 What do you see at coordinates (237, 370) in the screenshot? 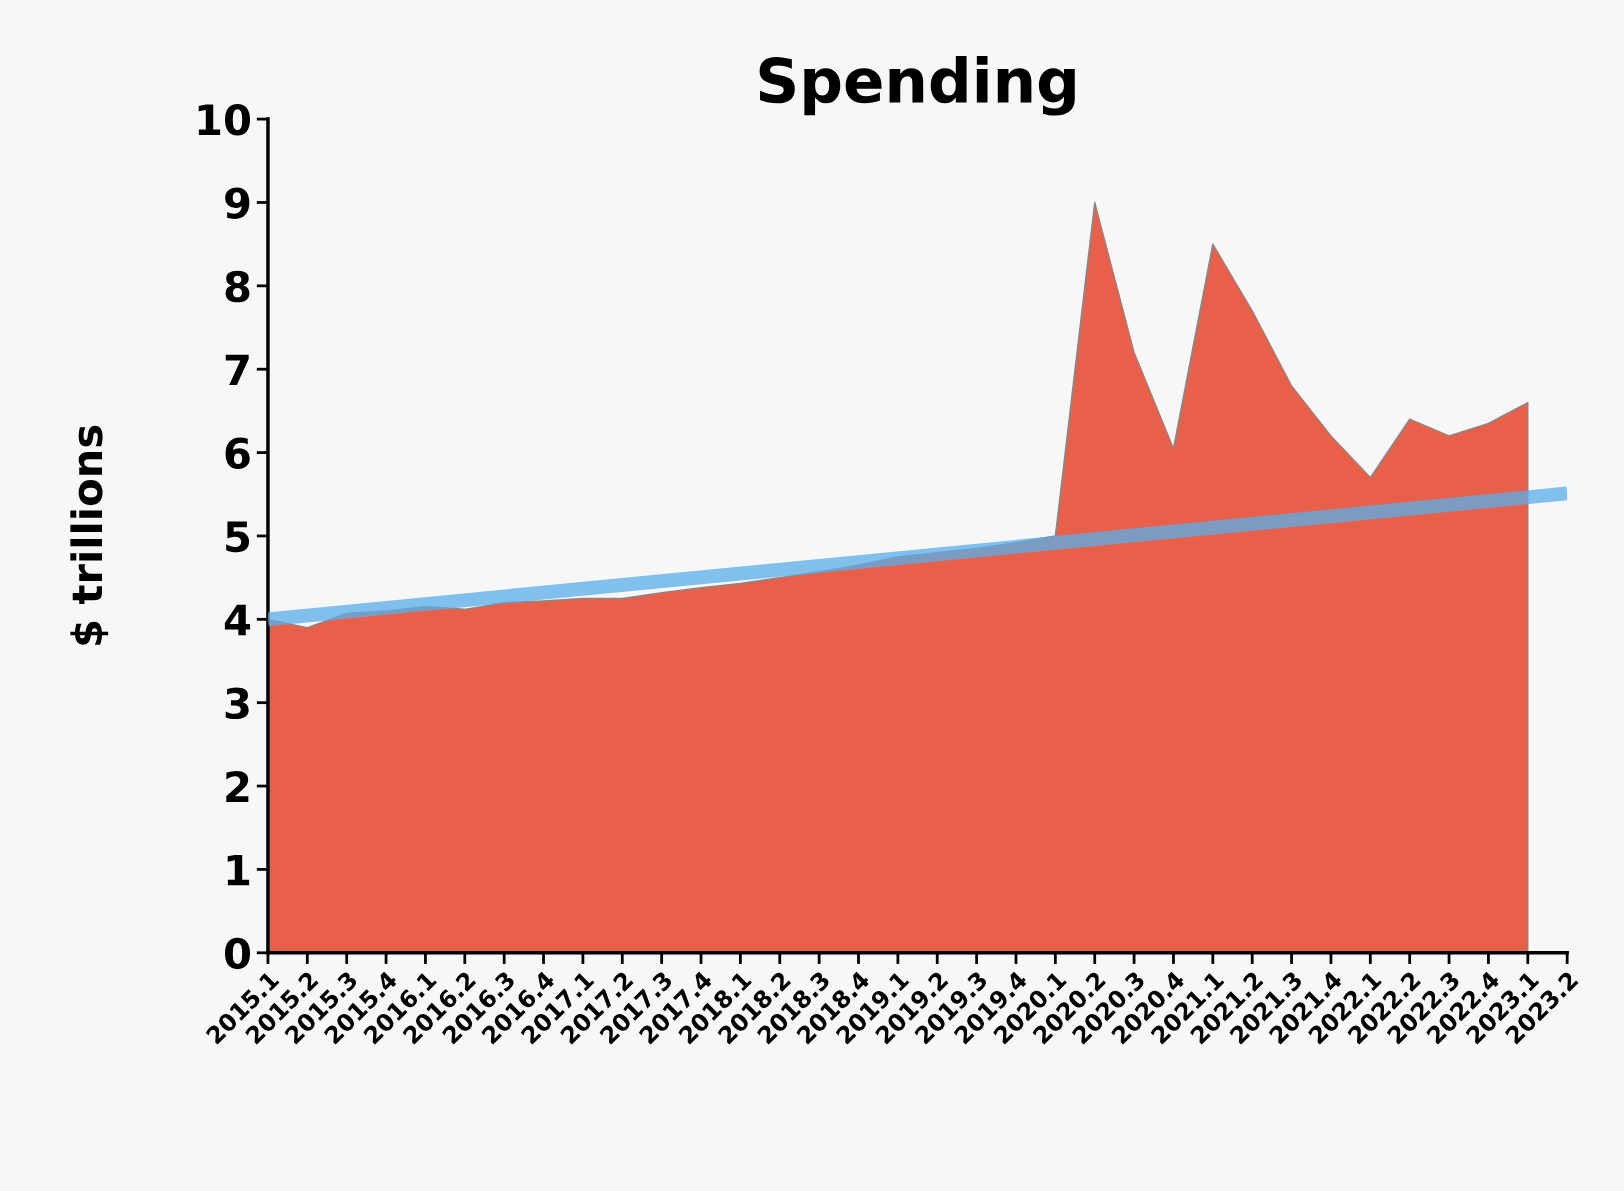
I see `y-tick-label: 7` at bounding box center [237, 370].